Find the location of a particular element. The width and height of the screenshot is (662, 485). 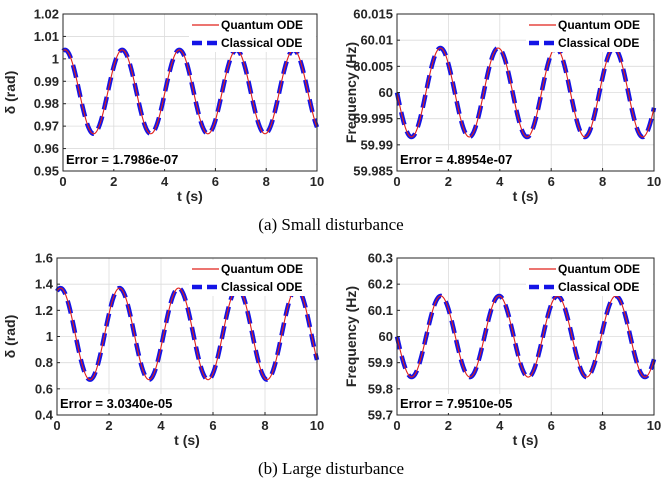

y-tick-label: 1.6 is located at coordinates (44, 258).